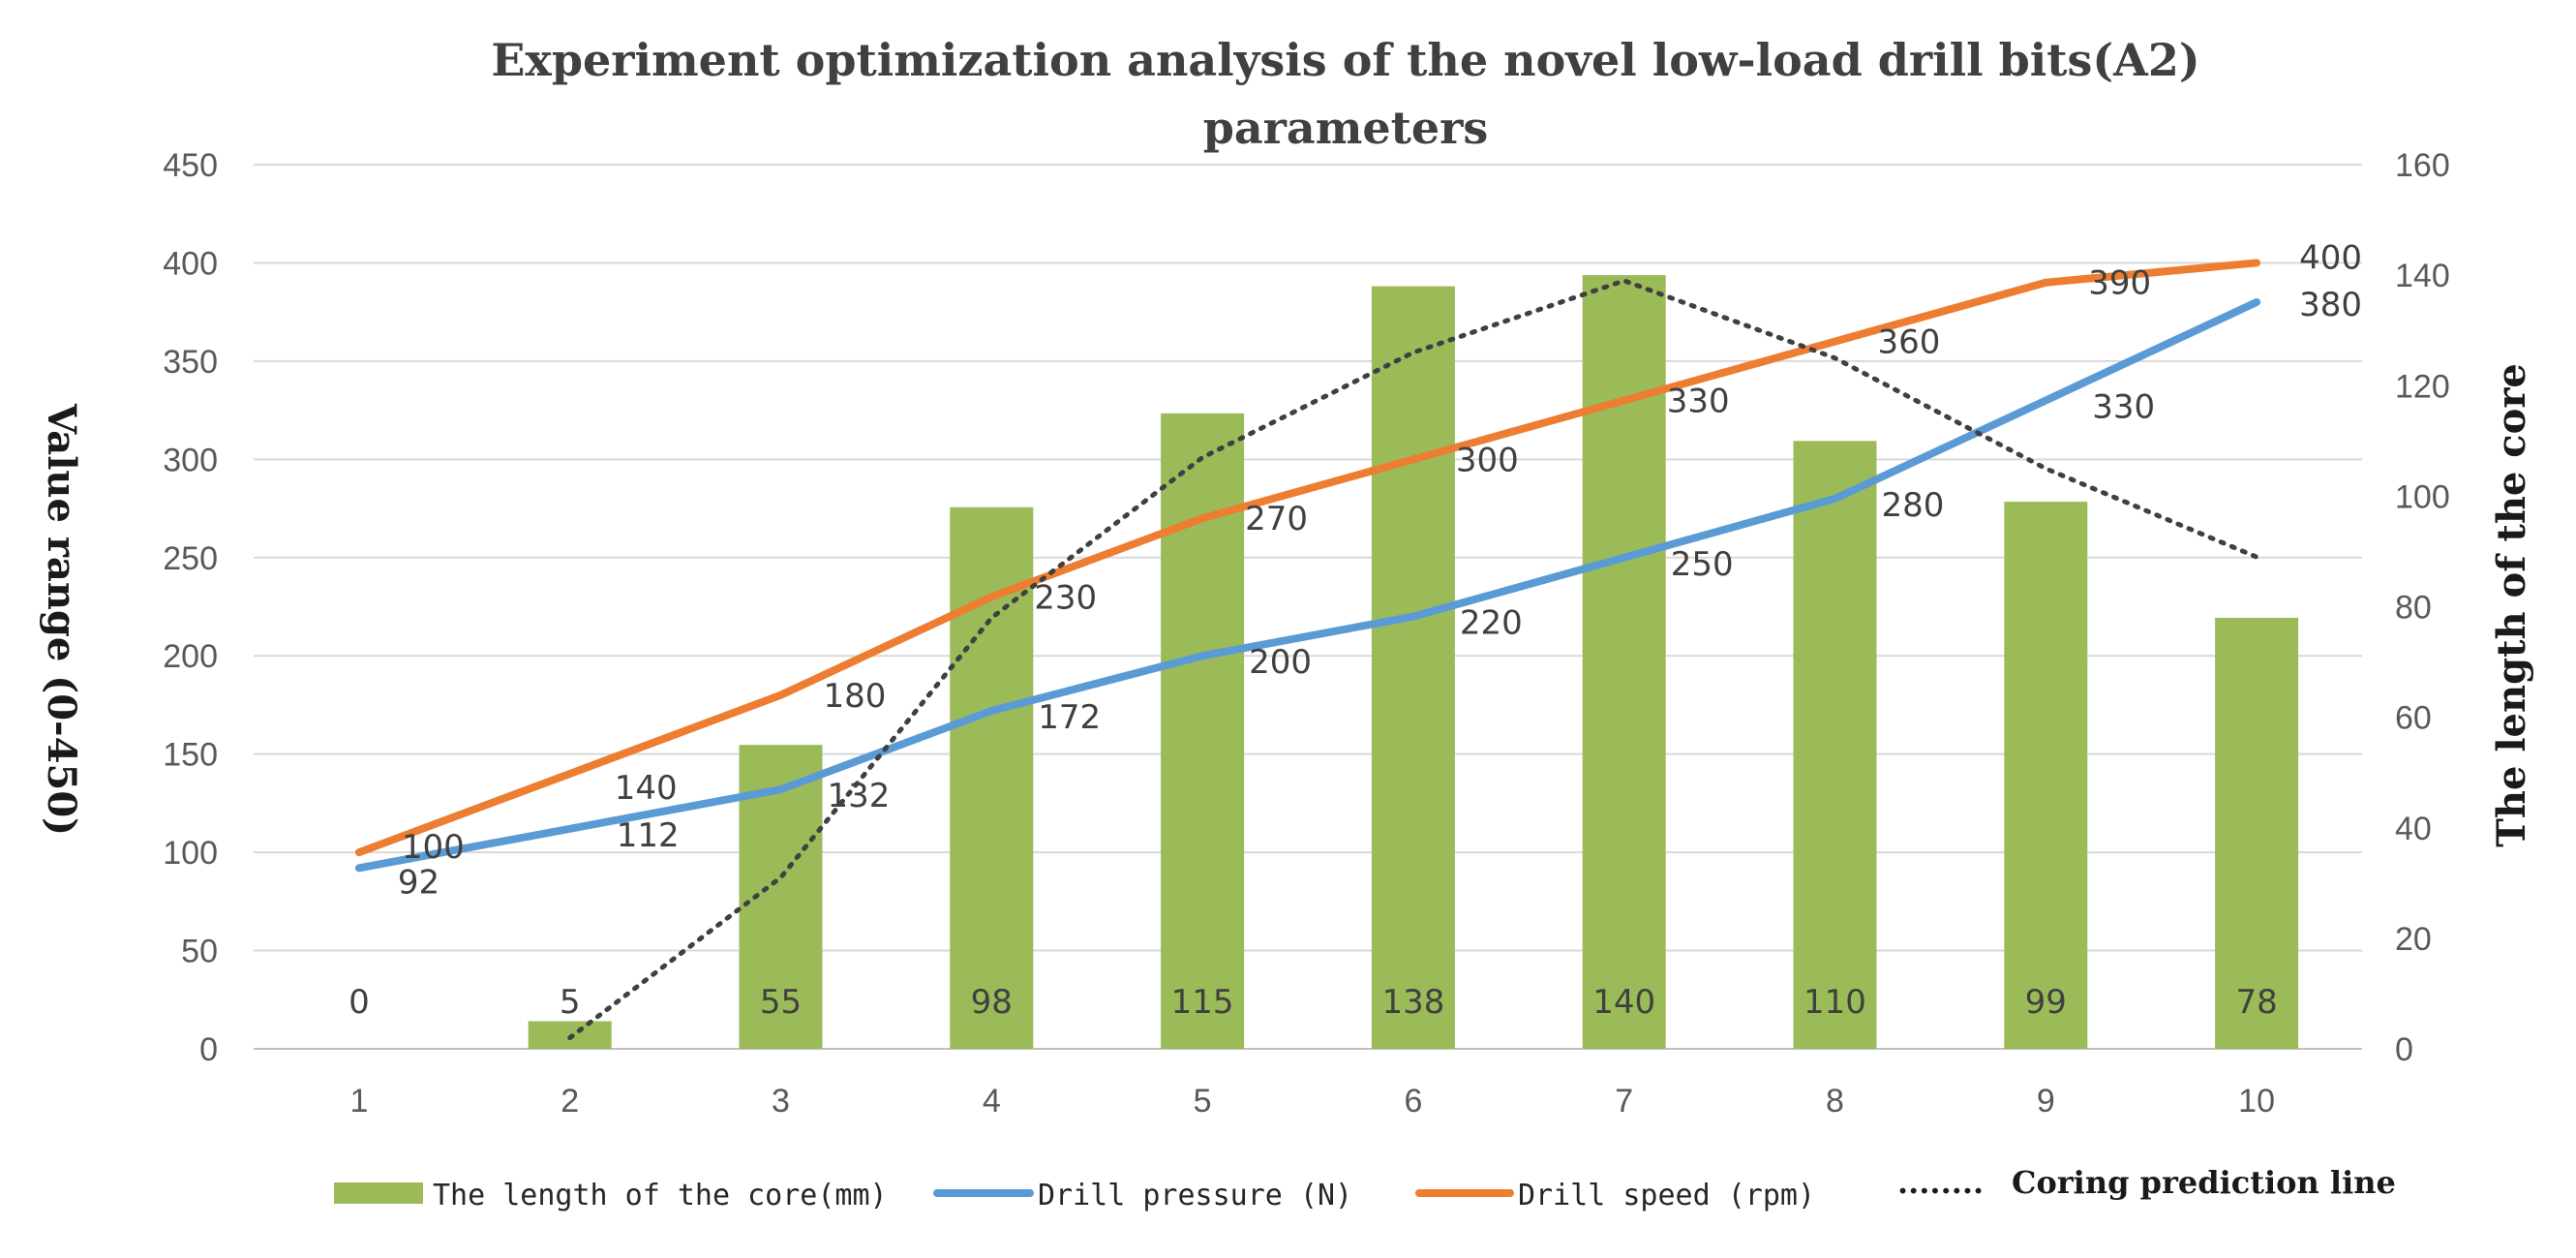 The height and width of the screenshot is (1258, 2576). Describe the element at coordinates (190, 362) in the screenshot. I see `y-left-tick-label: 350` at that location.